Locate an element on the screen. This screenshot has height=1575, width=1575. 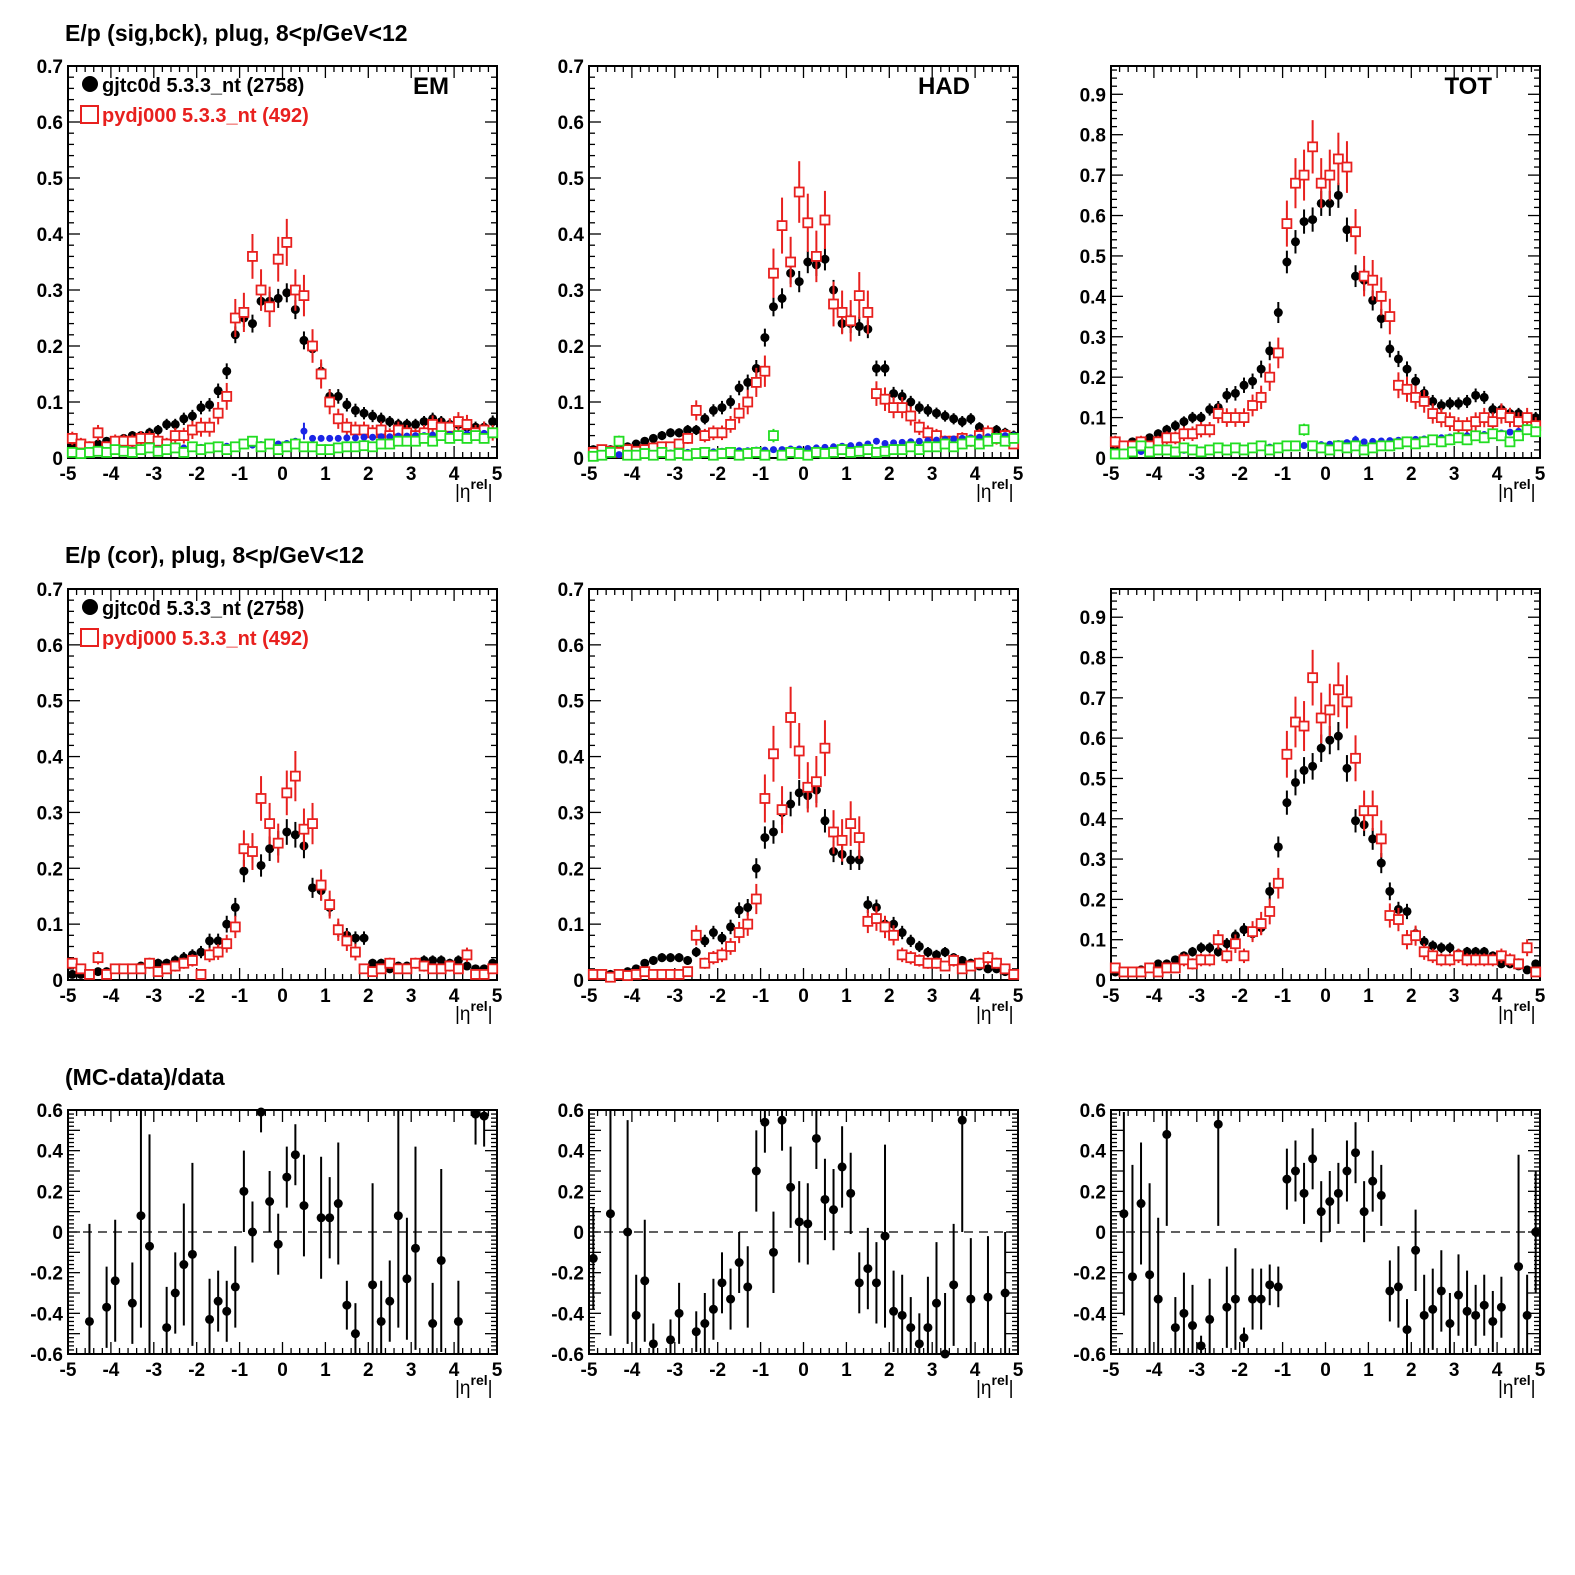
x-tick-label: 3 is located at coordinates (1454, 996).